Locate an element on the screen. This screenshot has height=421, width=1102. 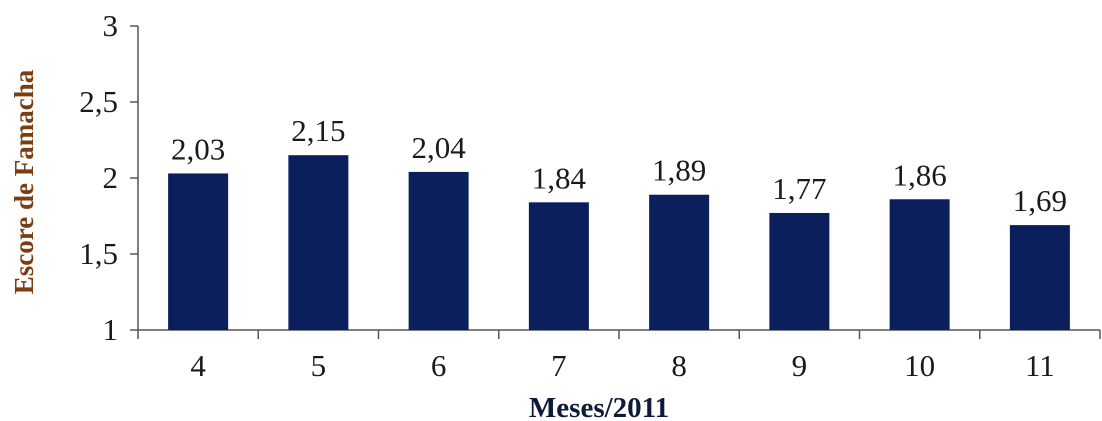
x-tick-label: 7 is located at coordinates (559, 365).